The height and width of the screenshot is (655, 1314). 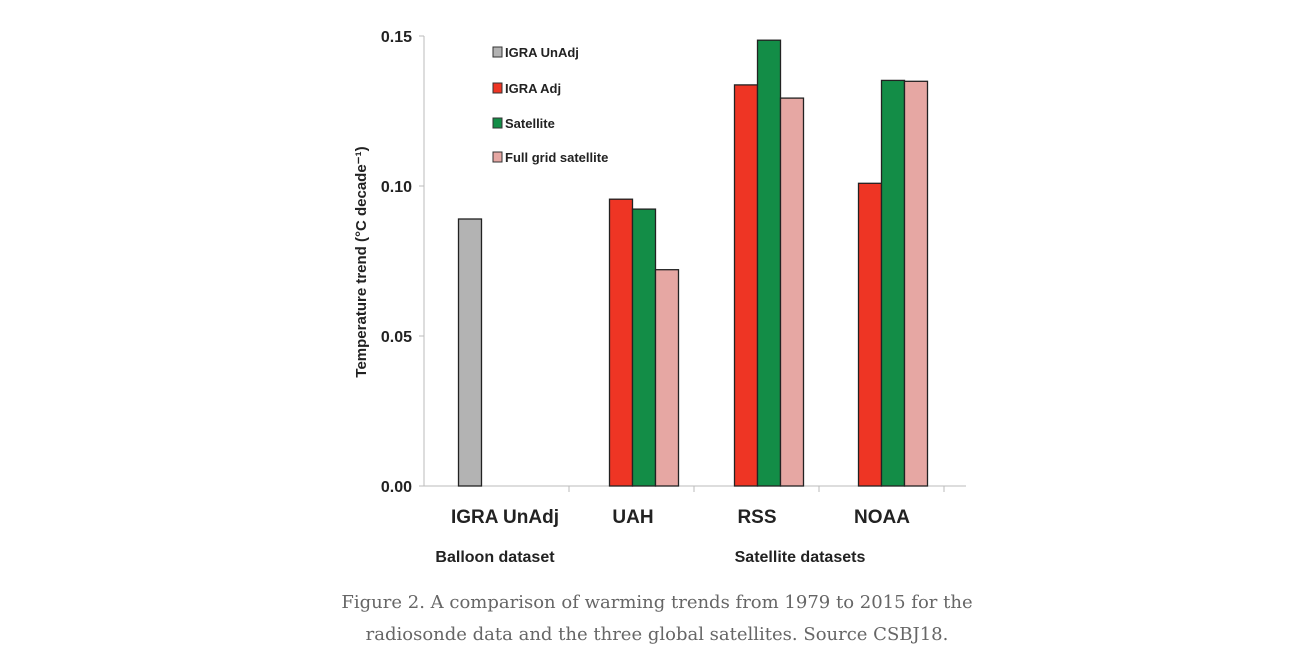 What do you see at coordinates (756, 517) in the screenshot?
I see `x-tick-label: RSS` at bounding box center [756, 517].